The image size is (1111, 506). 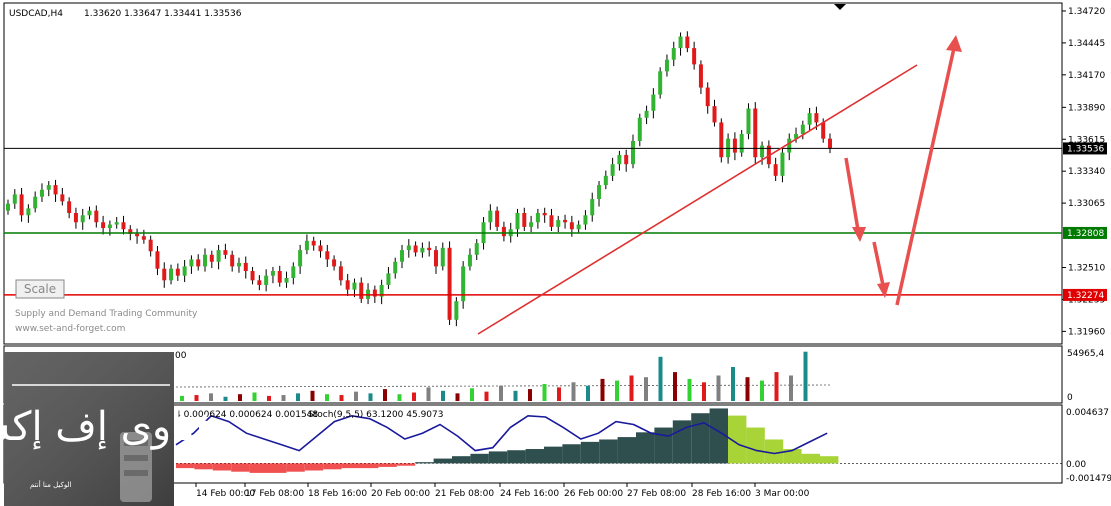 I want to click on scale-button, so click(x=40, y=289).